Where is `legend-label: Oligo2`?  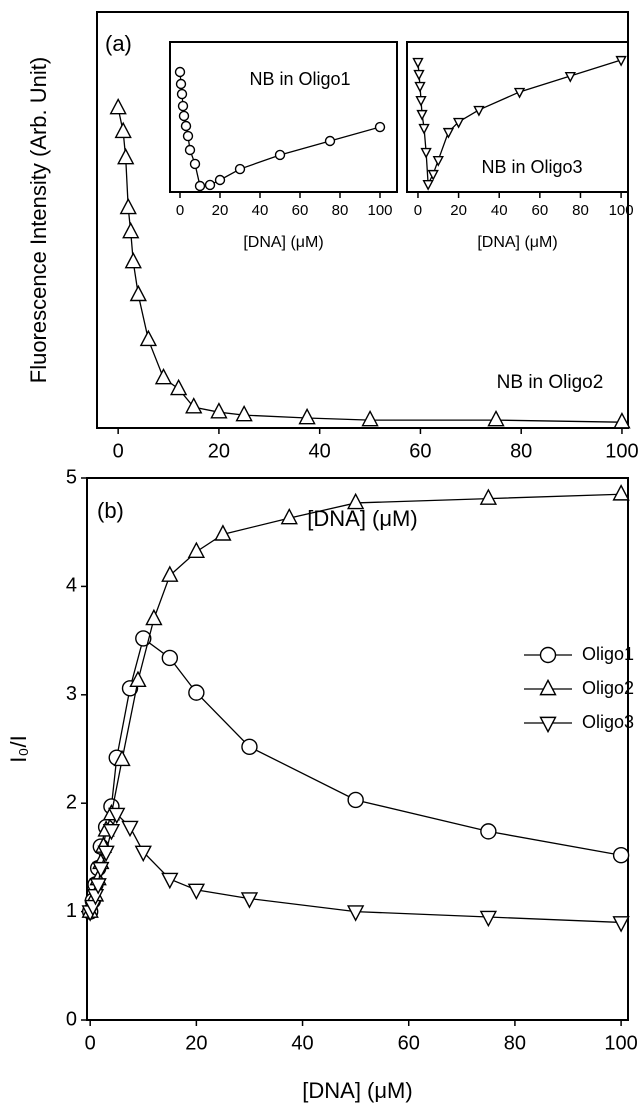
legend-label: Oligo2 is located at coordinates (608, 688).